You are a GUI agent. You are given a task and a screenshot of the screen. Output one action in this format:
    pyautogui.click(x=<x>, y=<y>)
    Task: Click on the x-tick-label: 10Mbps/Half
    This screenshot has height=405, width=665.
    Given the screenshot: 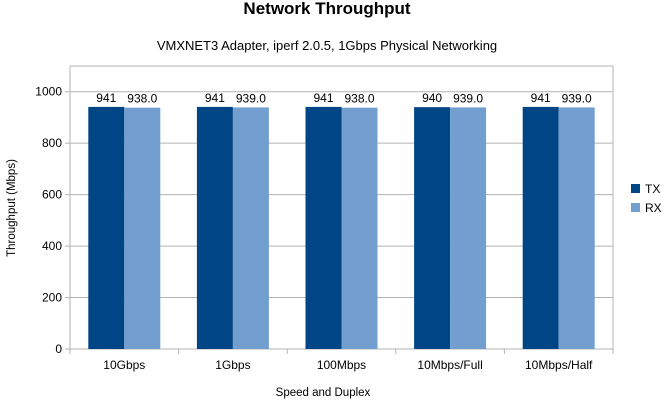 What is the action you would take?
    pyautogui.click(x=559, y=365)
    